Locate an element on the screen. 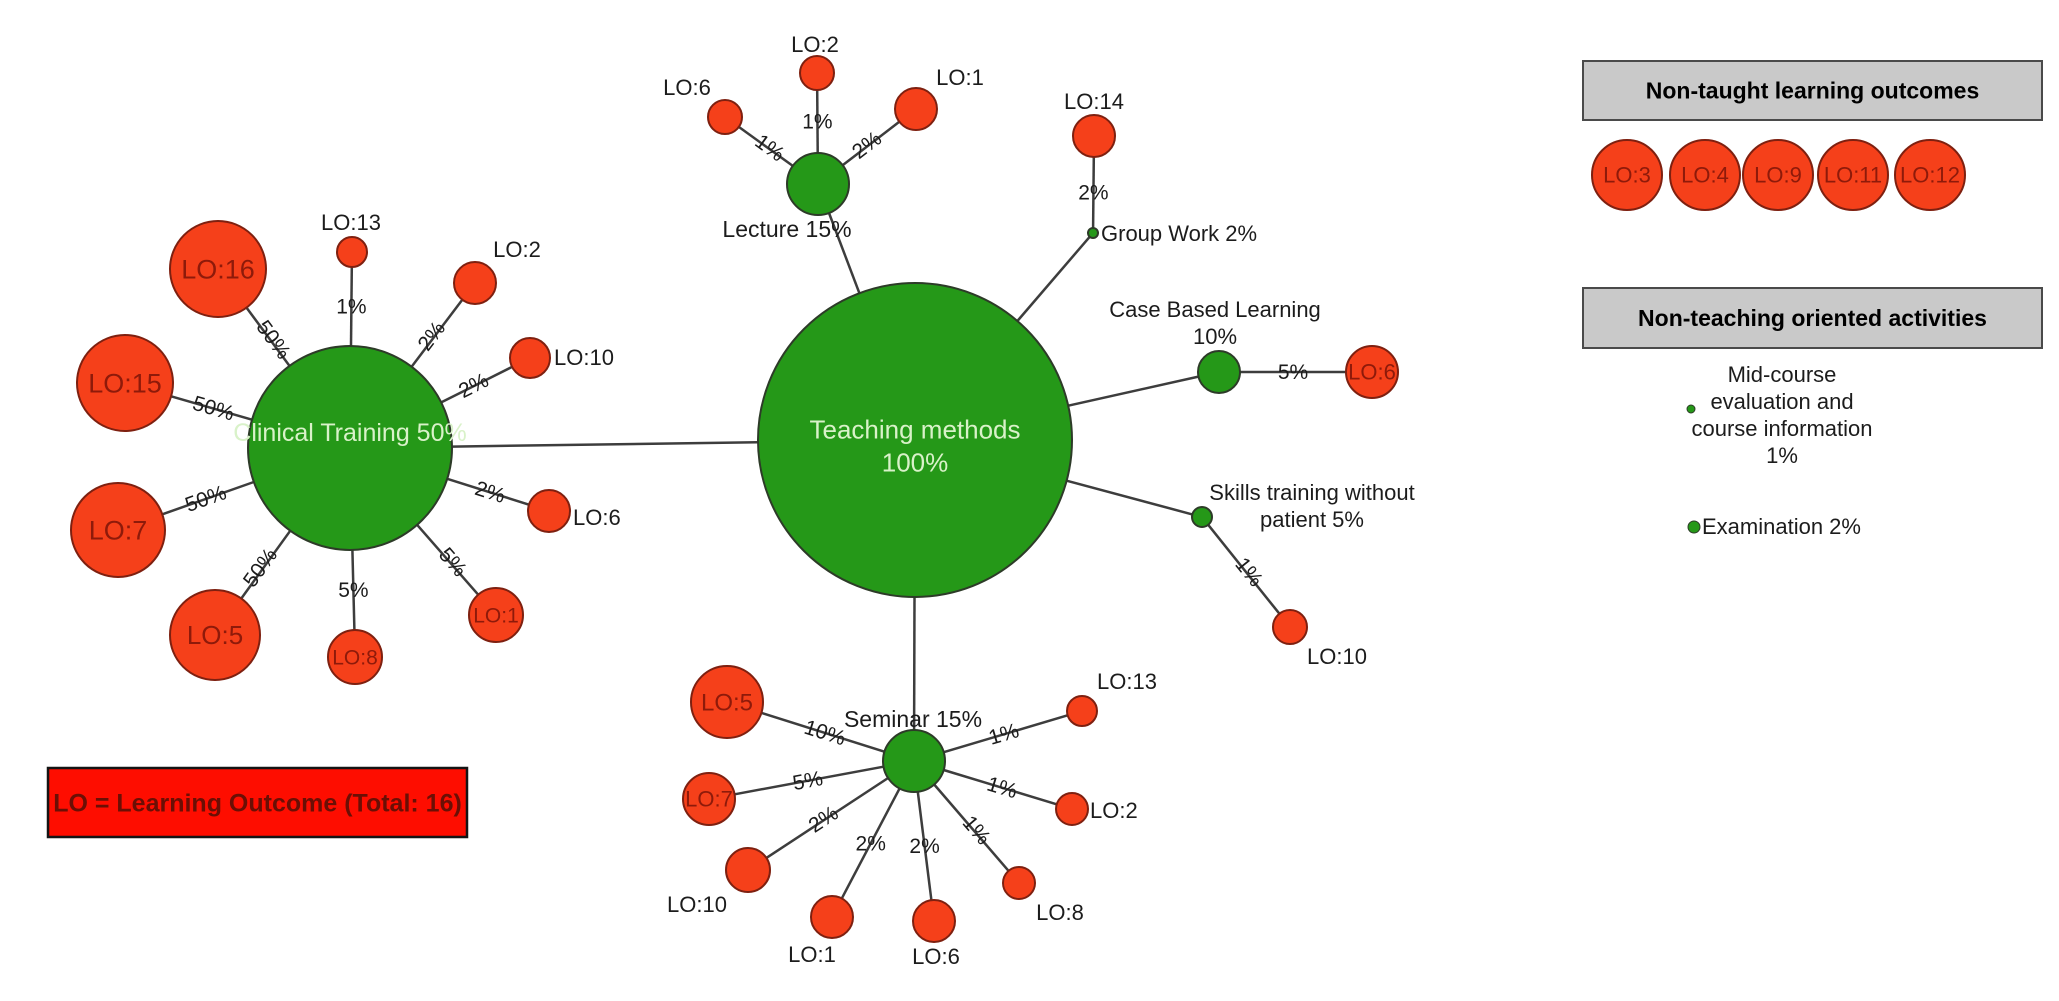  edge-seminar-sem-lo7 is located at coordinates (809, 780).